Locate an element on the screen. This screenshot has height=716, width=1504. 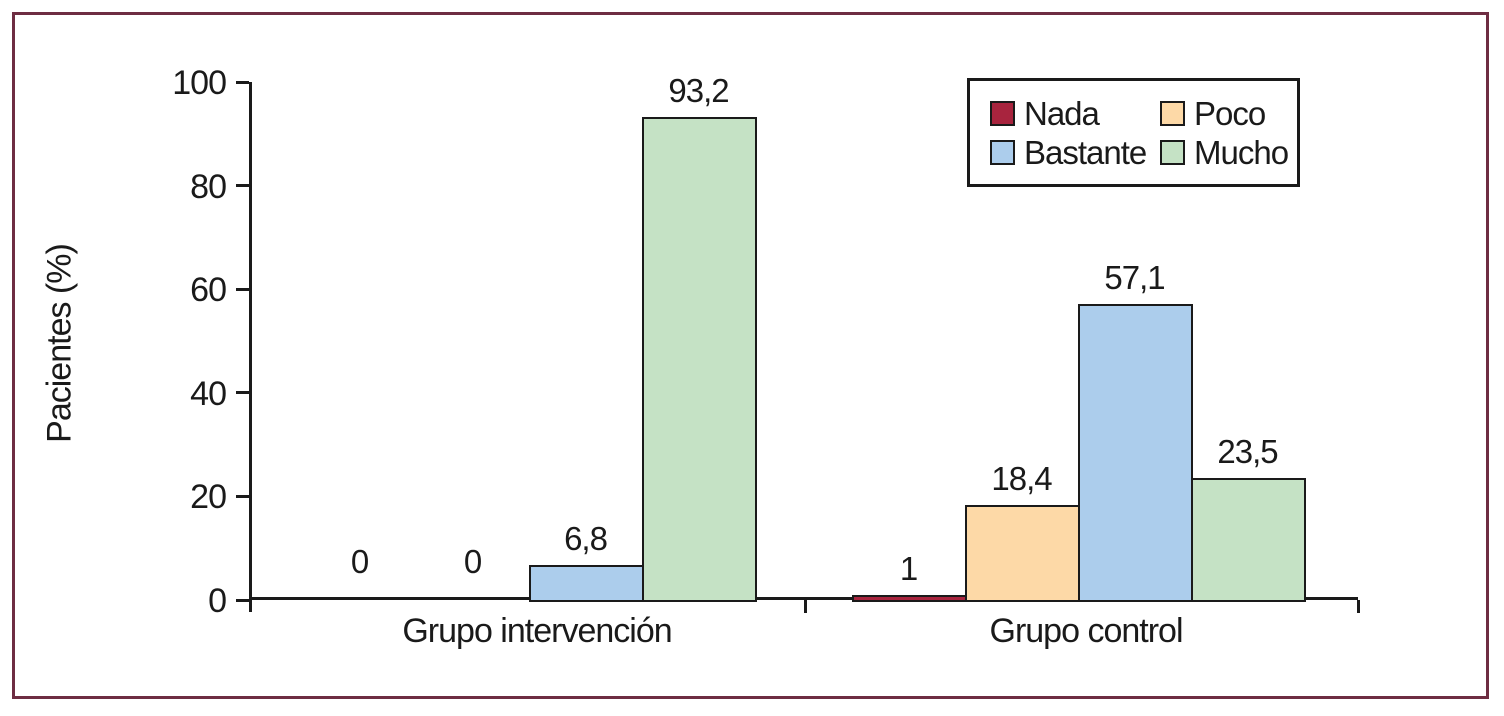
value-label: 93,2 is located at coordinates (698, 91).